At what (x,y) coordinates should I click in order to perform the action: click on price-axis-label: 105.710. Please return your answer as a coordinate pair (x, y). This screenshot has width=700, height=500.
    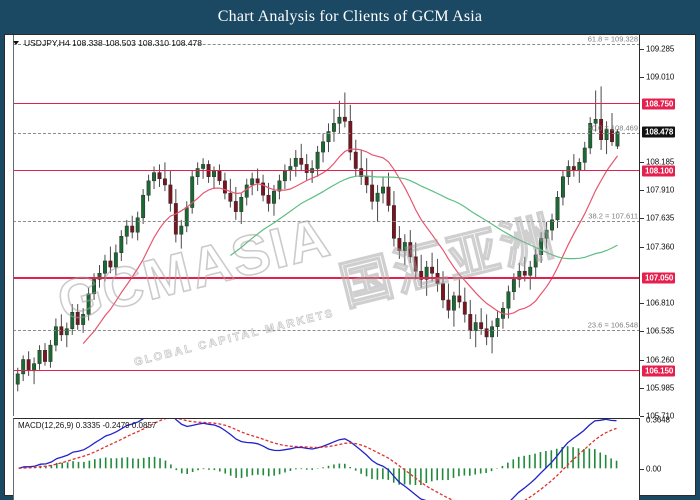
    Looking at the image, I should click on (660, 416).